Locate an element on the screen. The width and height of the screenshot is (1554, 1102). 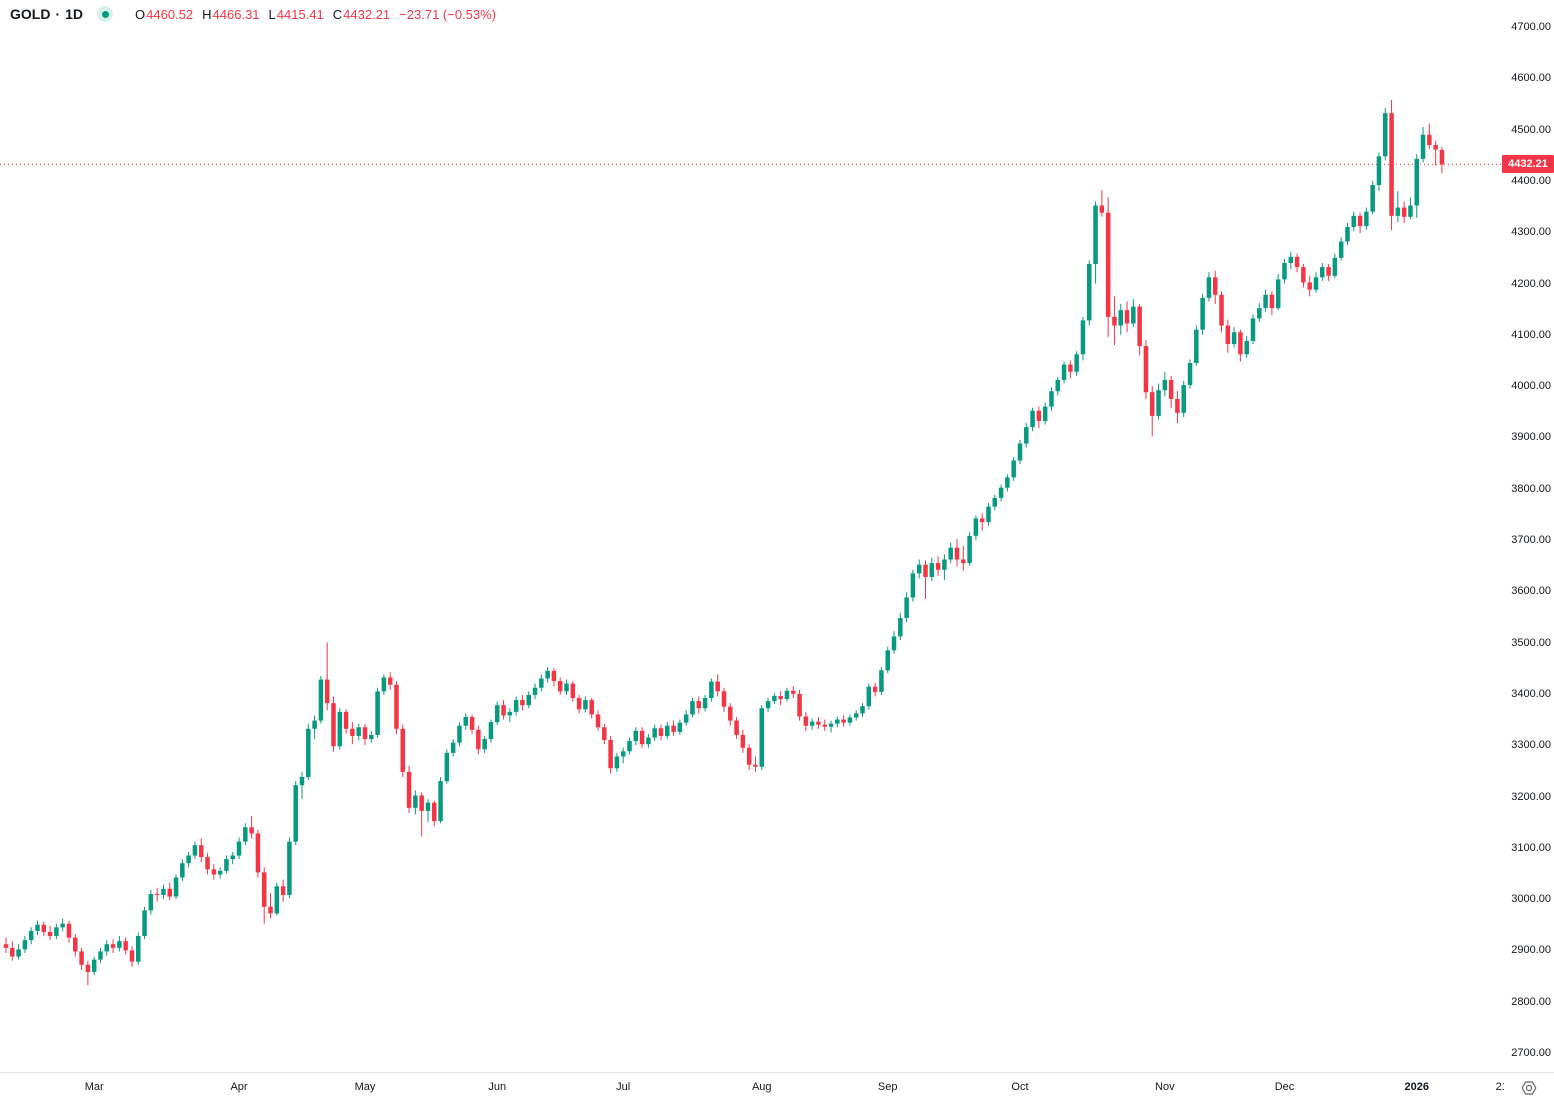
ohlc-high: H 4466.31 is located at coordinates (230, 14).